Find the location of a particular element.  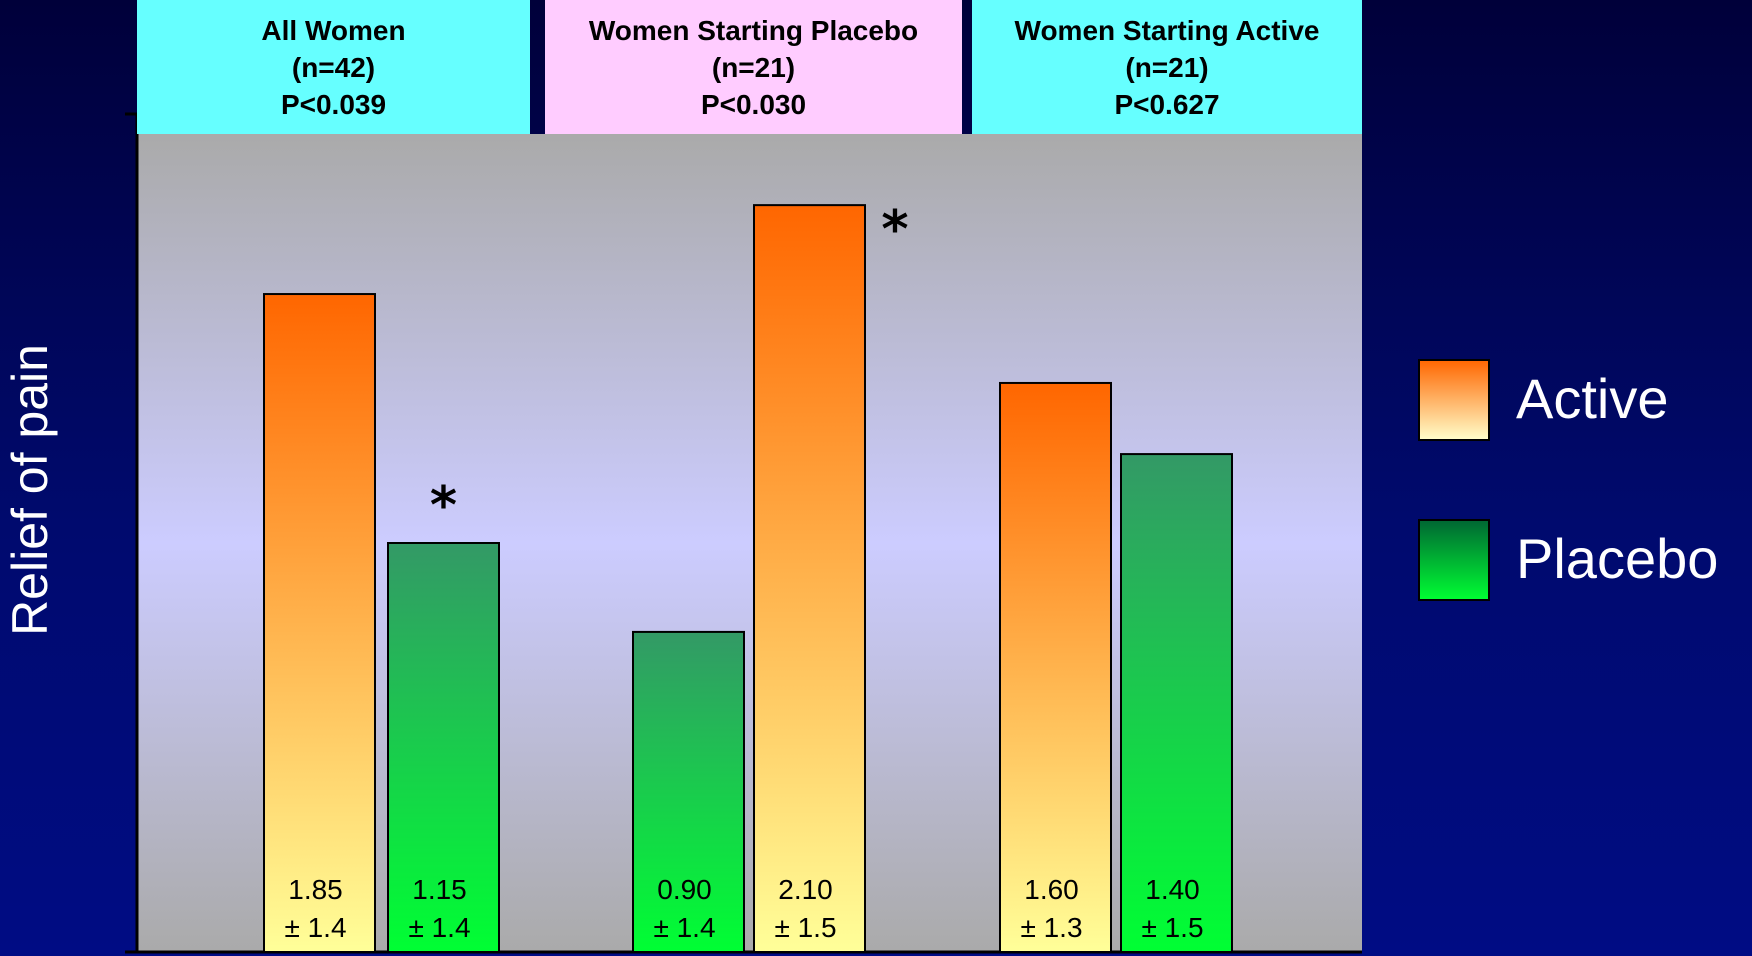

group-title: Women Starting Placebo is located at coordinates (753, 30).